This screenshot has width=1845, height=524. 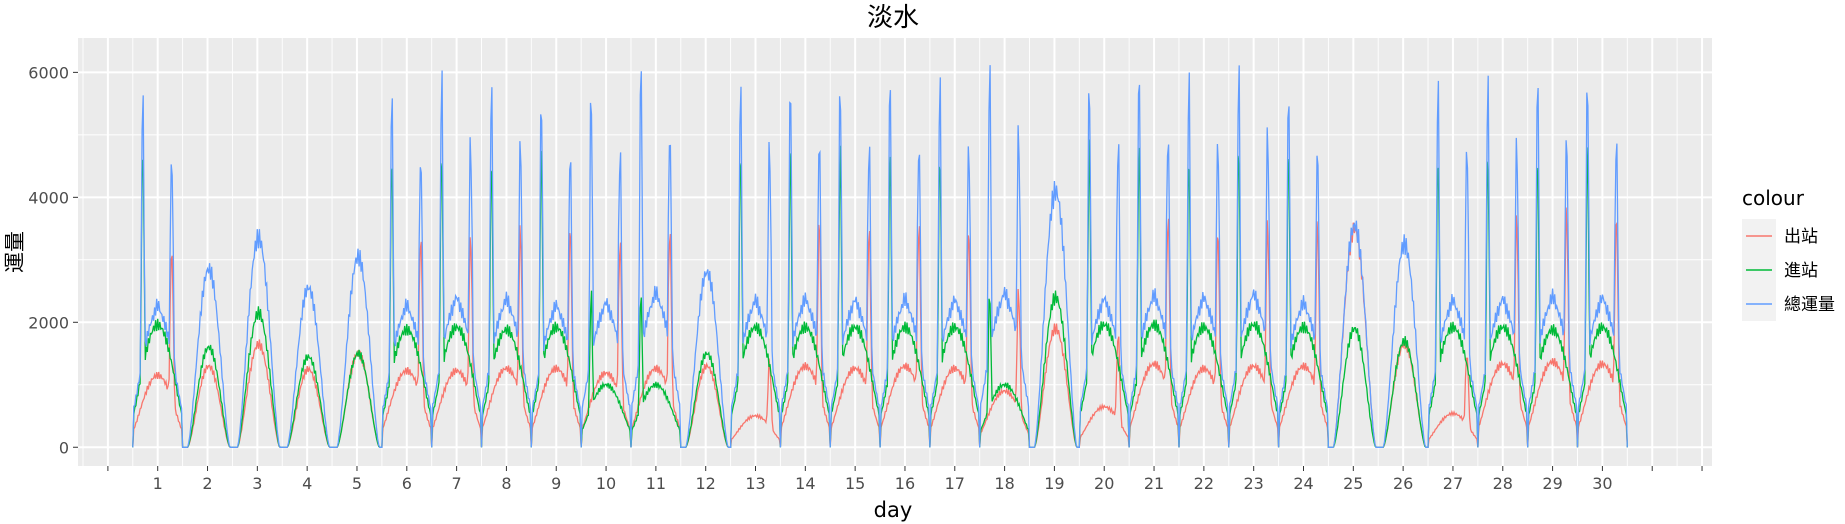 I want to click on x-tick-label: 8, so click(x=506, y=483).